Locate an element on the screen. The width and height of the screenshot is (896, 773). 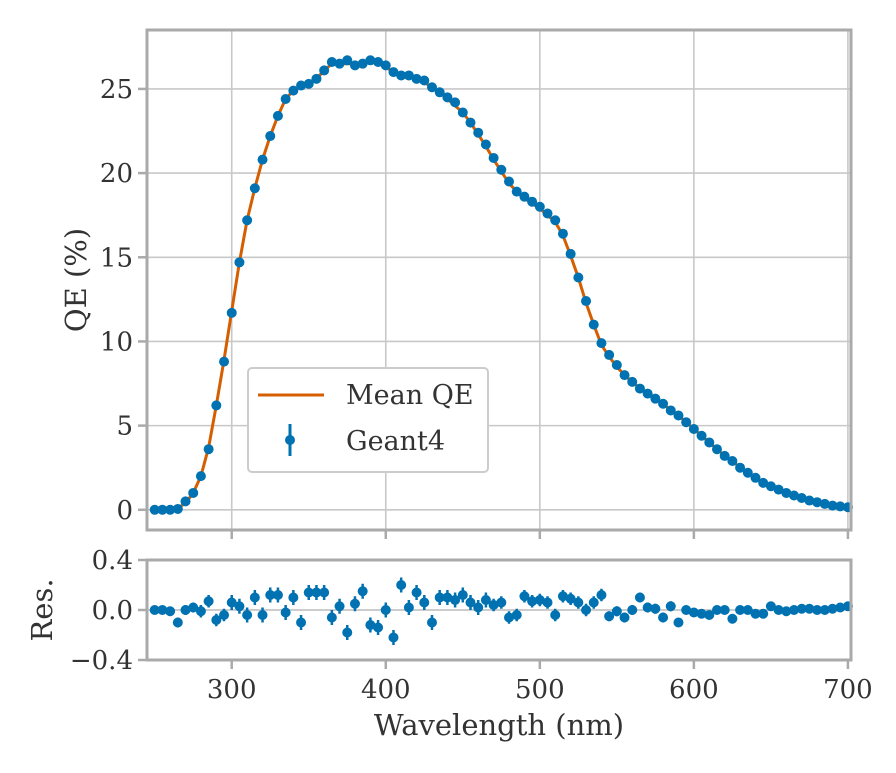
main-ytick-label-3: 15 is located at coordinates (116, 258).